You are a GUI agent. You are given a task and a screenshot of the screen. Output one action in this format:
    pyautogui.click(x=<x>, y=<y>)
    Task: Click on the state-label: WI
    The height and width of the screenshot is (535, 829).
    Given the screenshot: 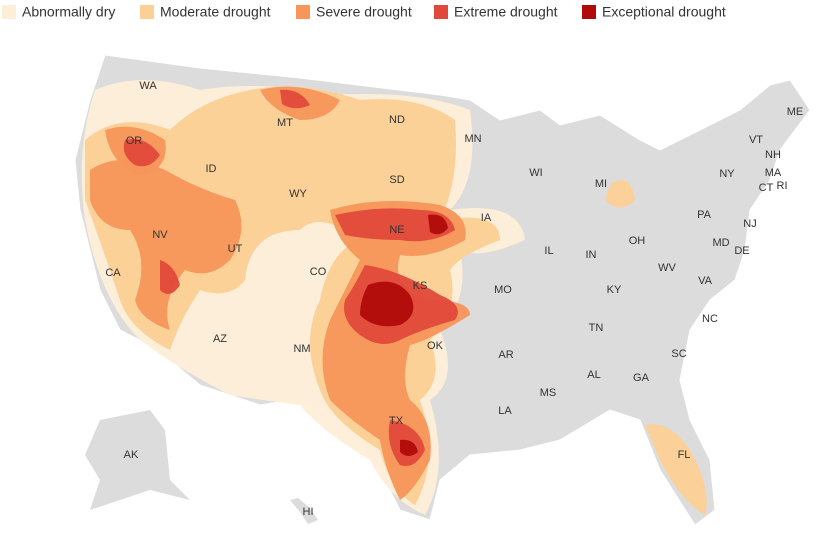 What is the action you would take?
    pyautogui.click(x=535, y=173)
    